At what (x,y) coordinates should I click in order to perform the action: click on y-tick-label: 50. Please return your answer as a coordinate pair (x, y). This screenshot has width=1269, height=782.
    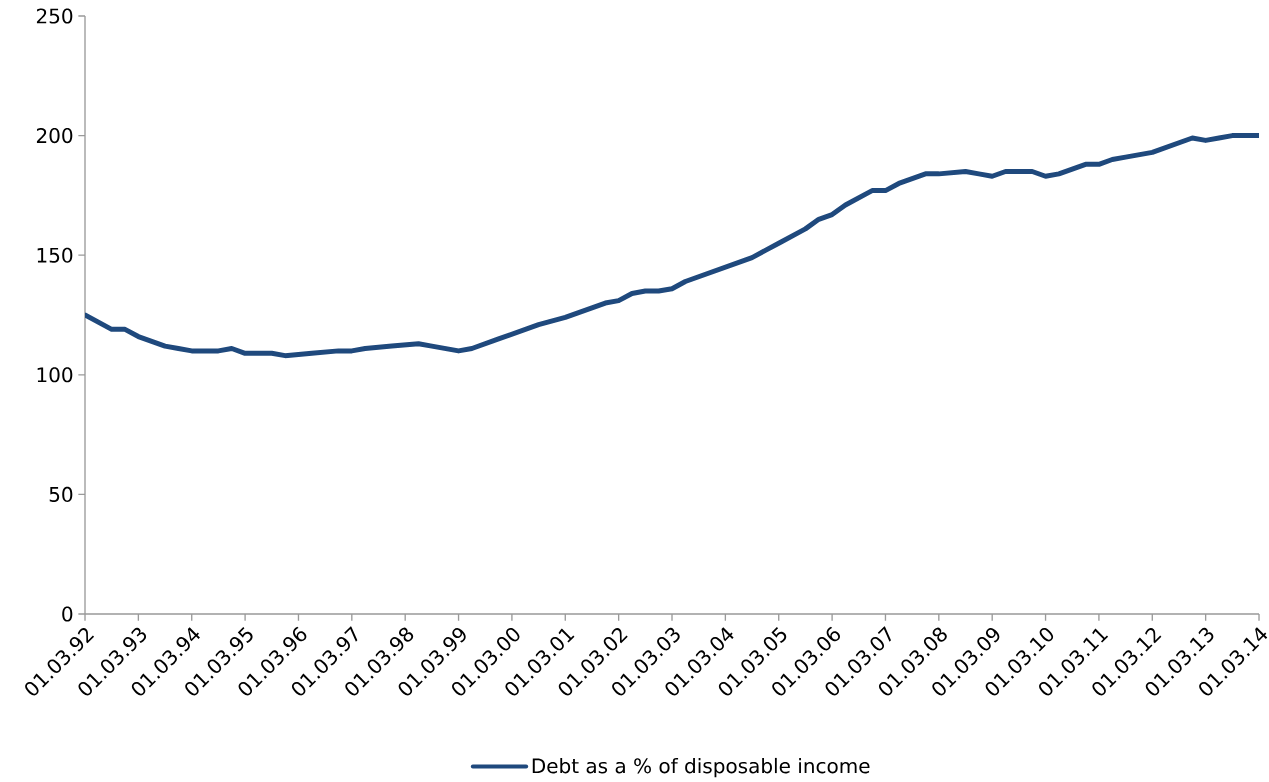
    Looking at the image, I should click on (61, 494).